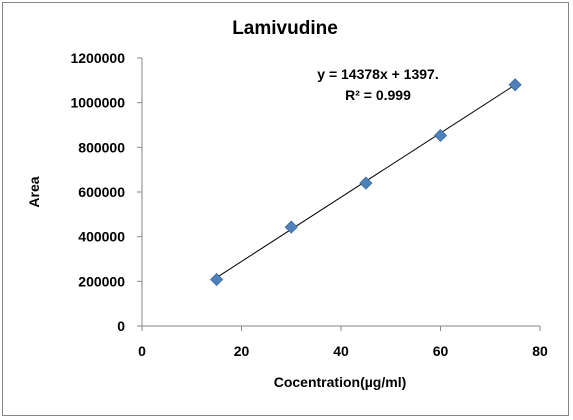  What do you see at coordinates (101, 147) in the screenshot?
I see `y-tick-label: 800000` at bounding box center [101, 147].